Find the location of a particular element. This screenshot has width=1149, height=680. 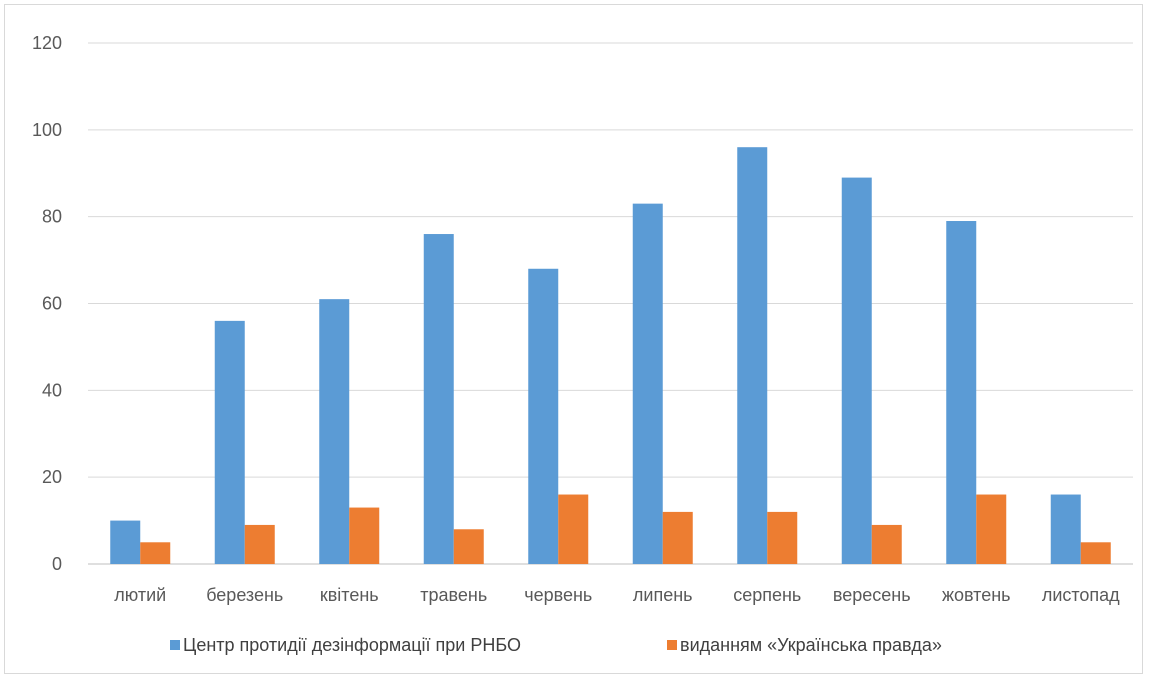

y-axis-ticks: 0 20 40 60 80 100 120 is located at coordinates (47, 303).